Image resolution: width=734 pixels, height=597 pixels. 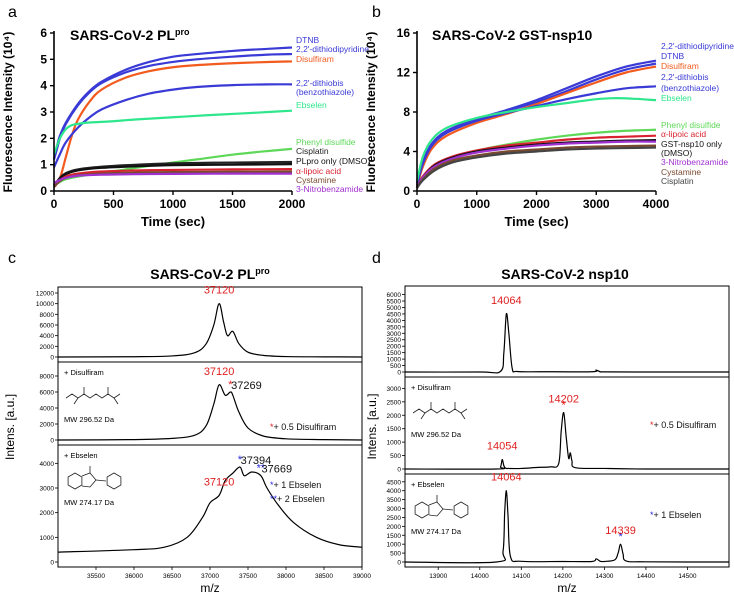 What do you see at coordinates (691, 125) in the screenshot?
I see `legend-label: Phenyl disulfide` at bounding box center [691, 125].